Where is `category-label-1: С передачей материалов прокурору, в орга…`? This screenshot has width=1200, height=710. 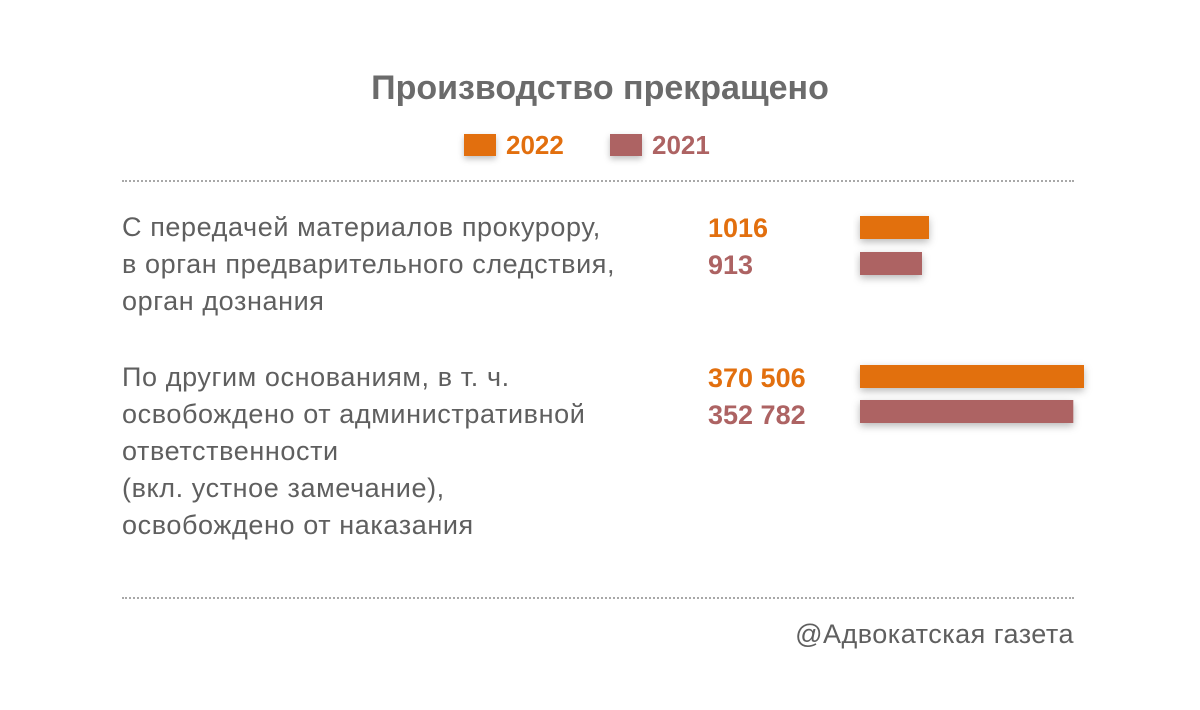 category-label-1: С передачей материалов прокурору, в орга… is located at coordinates (368, 264).